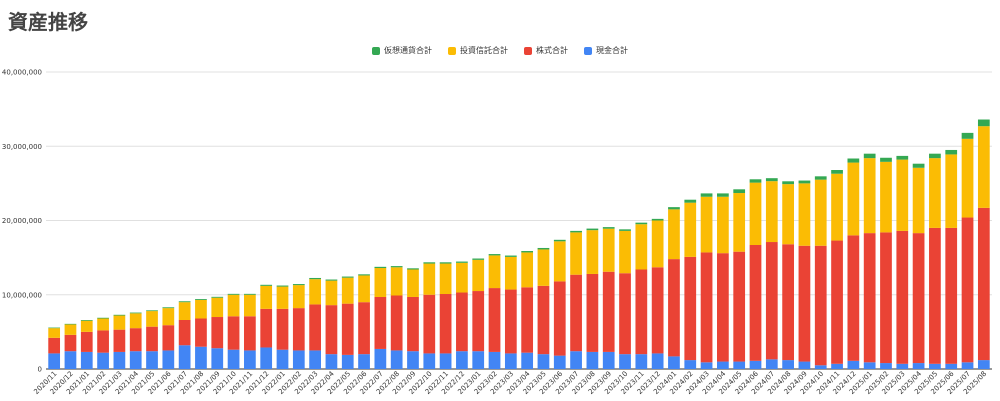  I want to click on page-title: 資産推移, so click(48, 22).